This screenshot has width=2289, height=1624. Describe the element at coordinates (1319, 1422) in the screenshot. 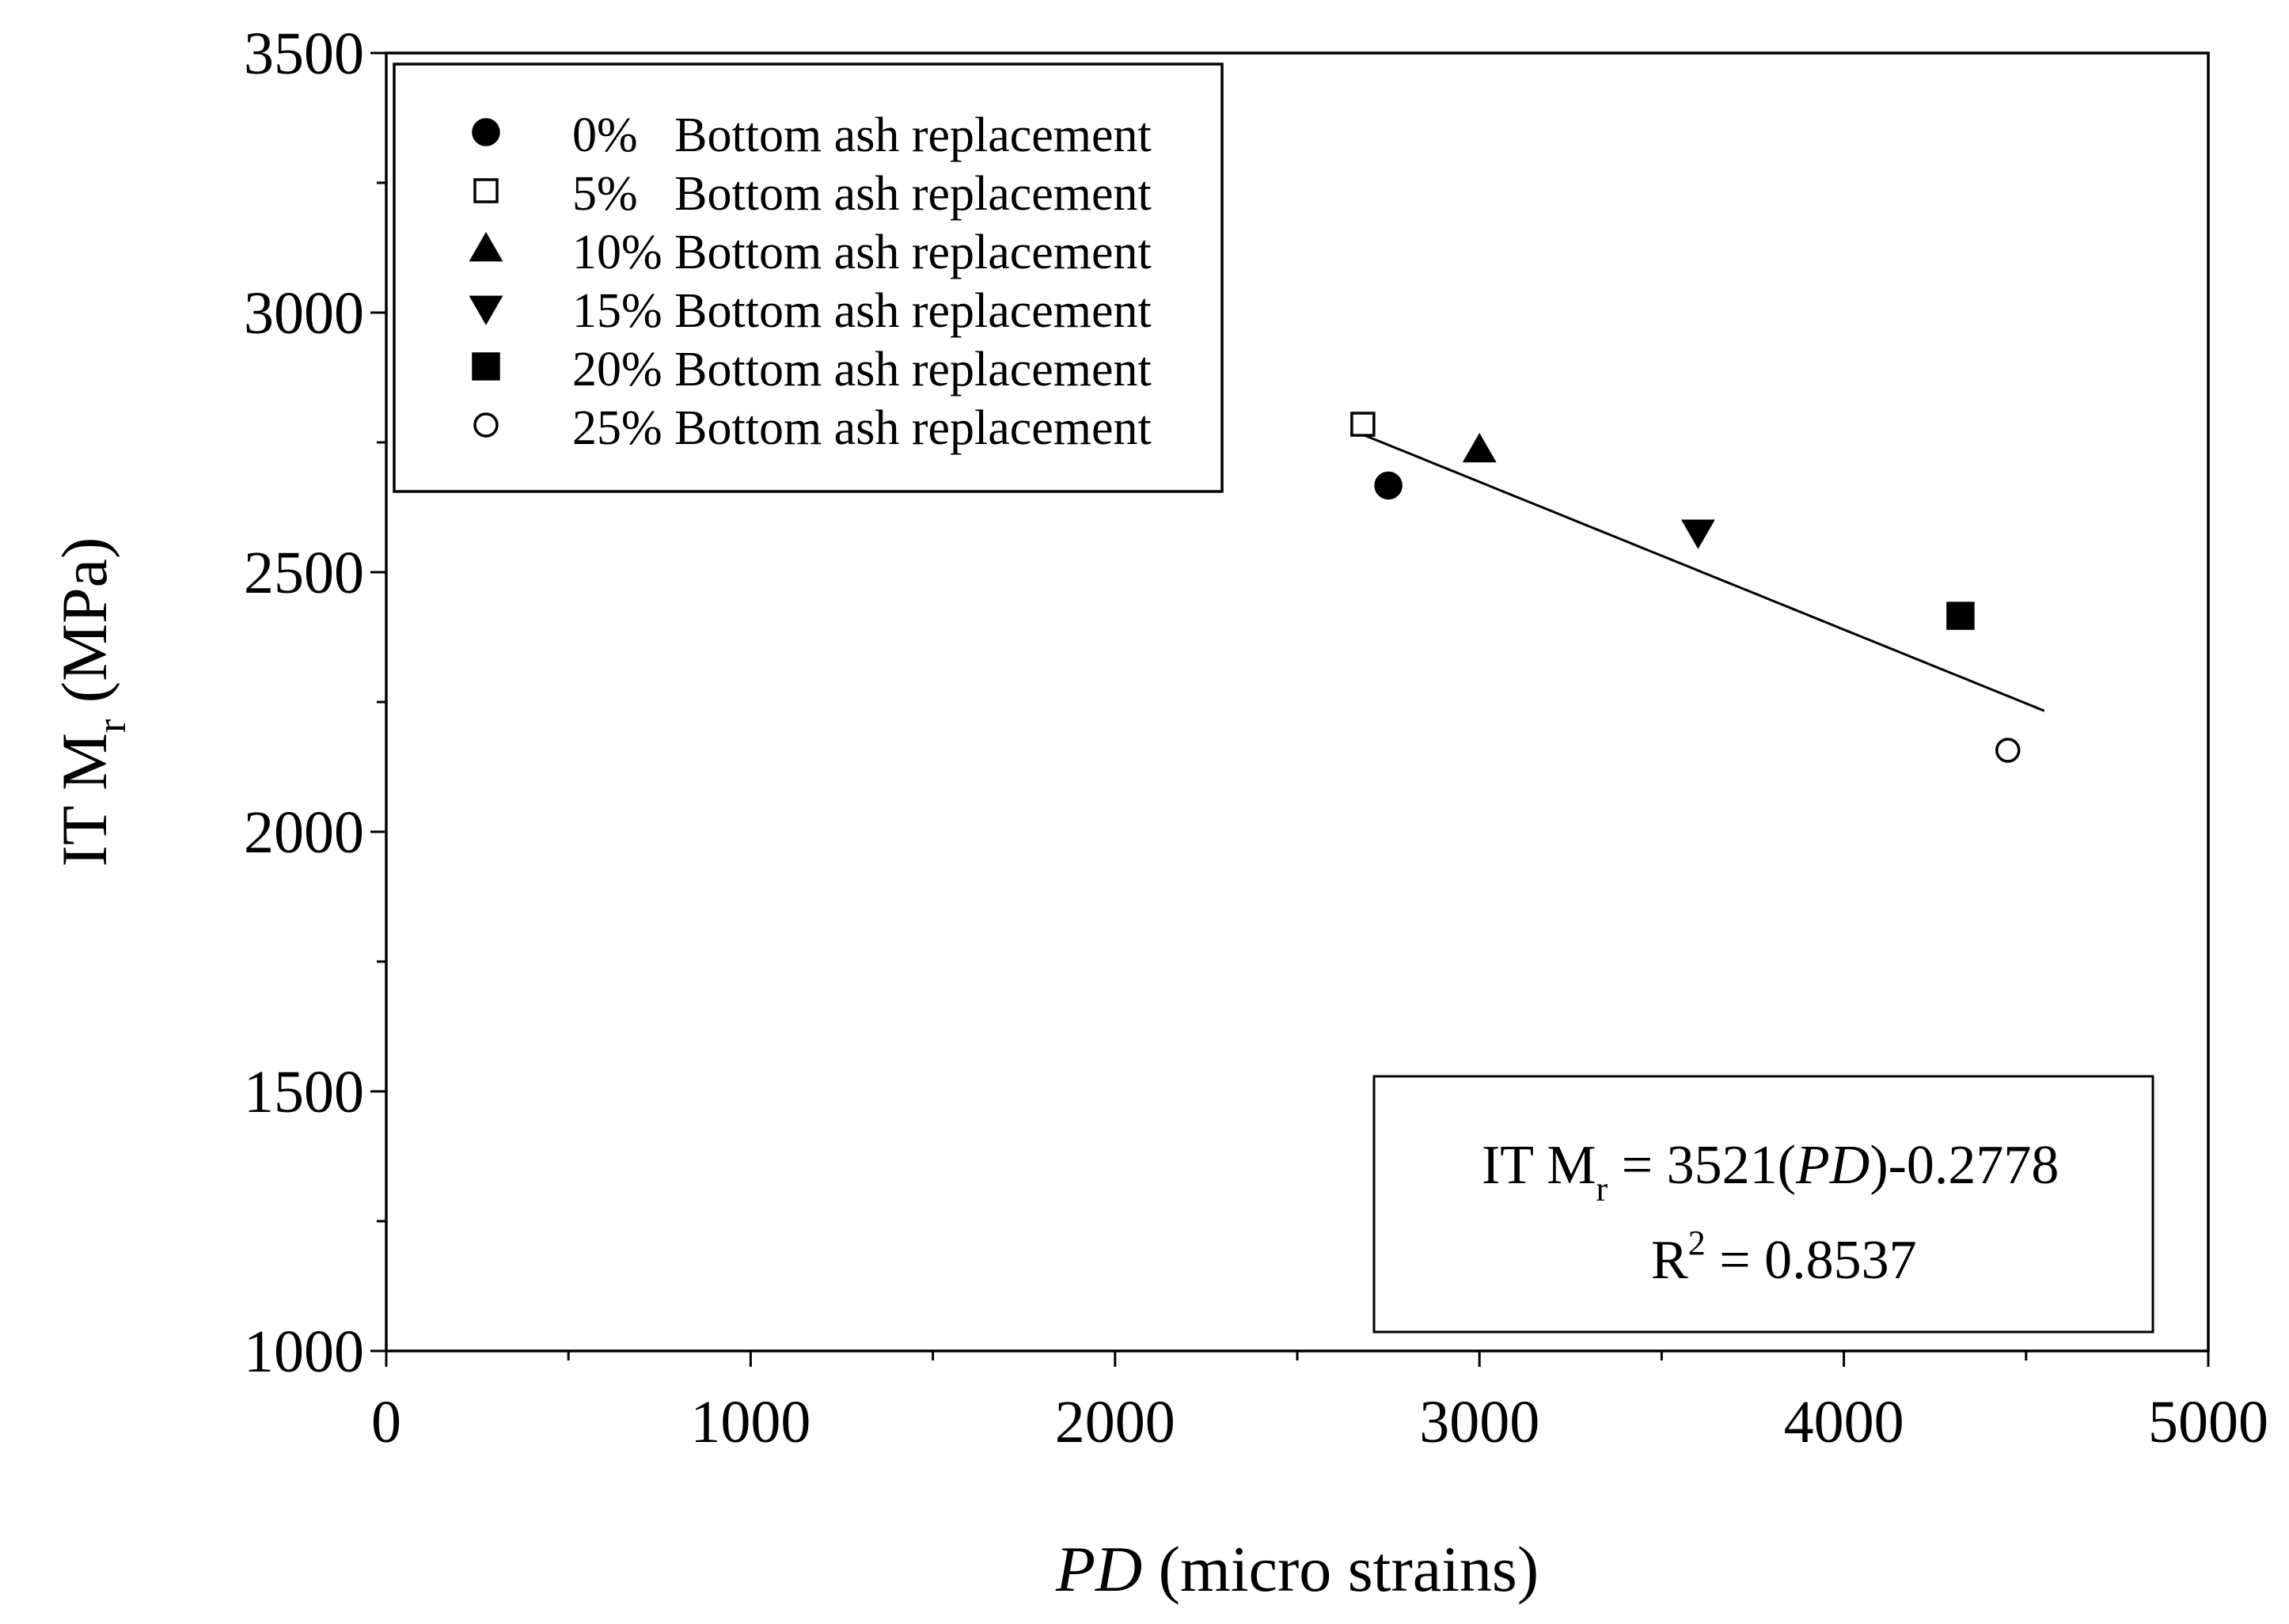

I see `x-axis-tick-labels: 0 1000 2000 3000 4000 5000` at that location.